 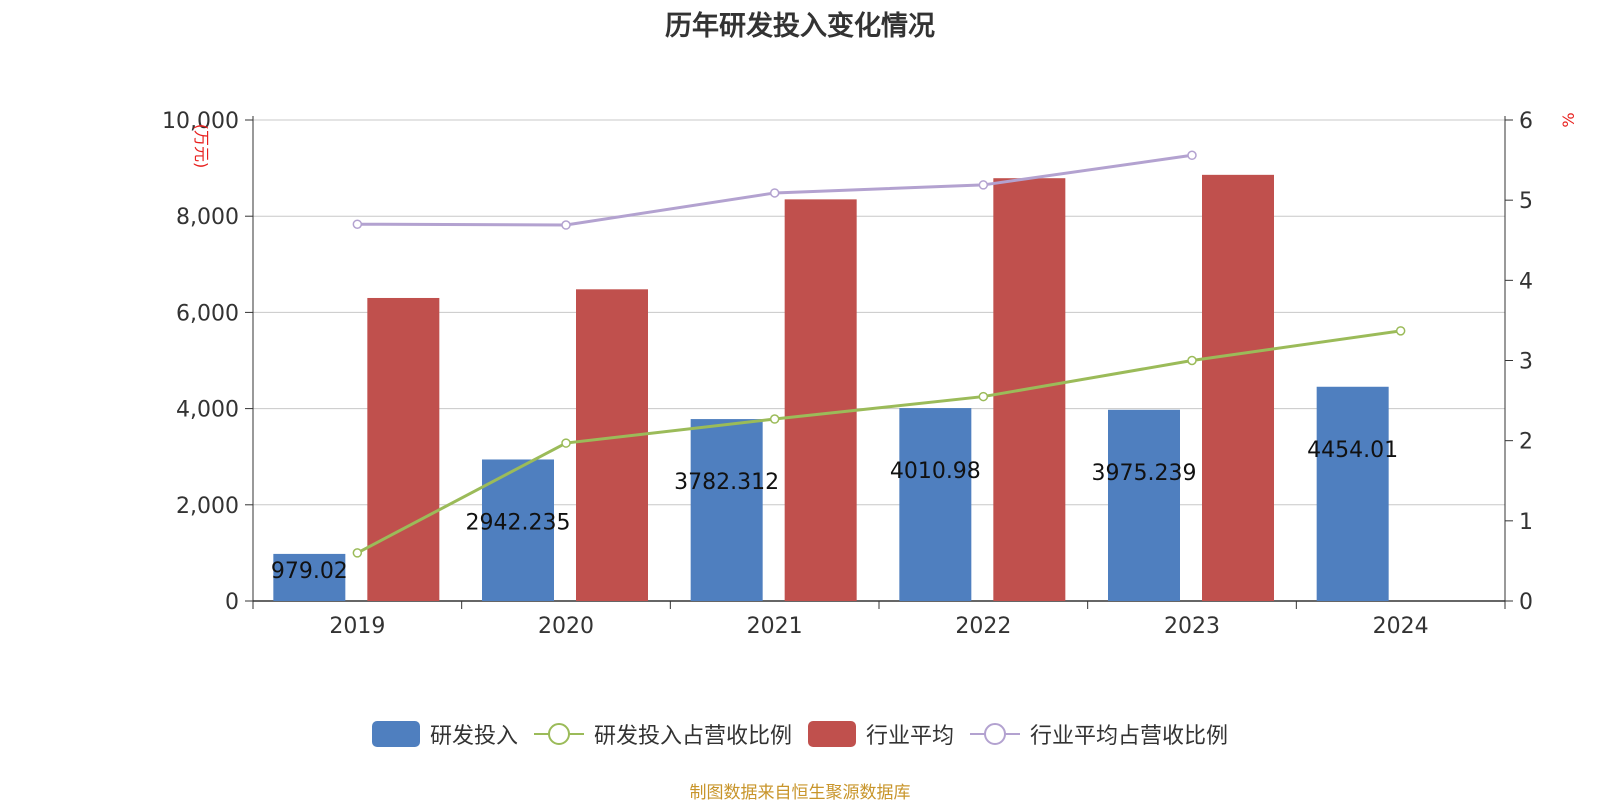 I want to click on legend-swatch-industry-ratio, so click(x=995, y=734).